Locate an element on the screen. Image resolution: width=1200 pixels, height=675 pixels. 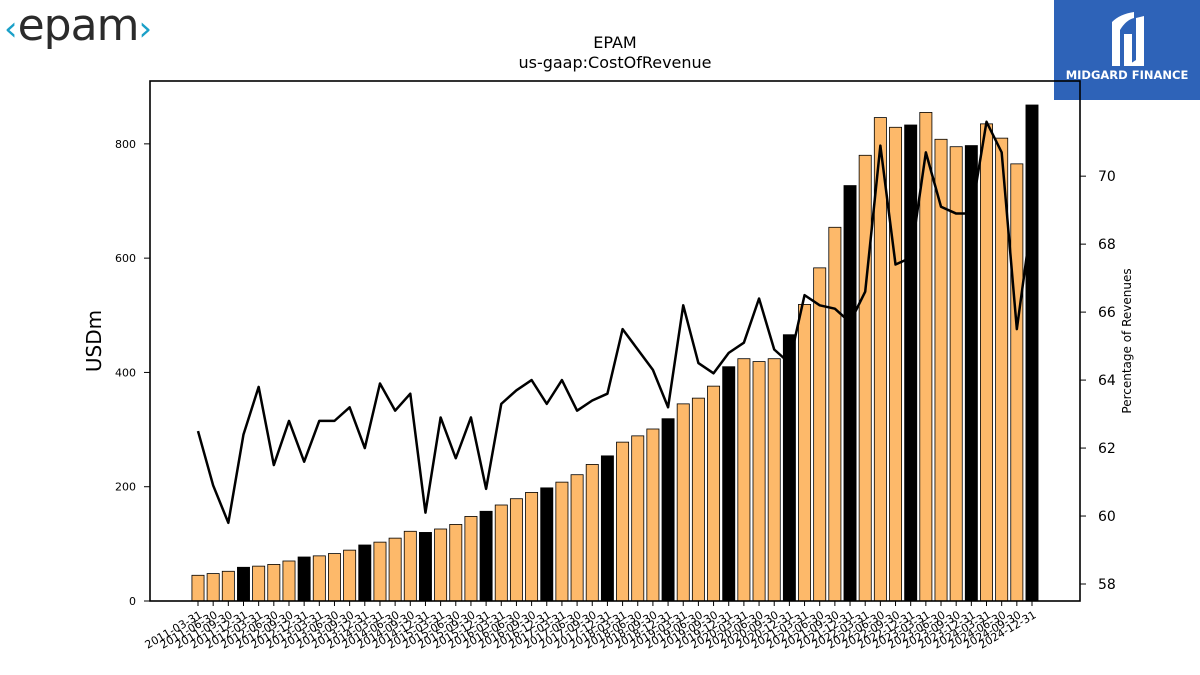
y-axis-label: USDm is located at coordinates (94, 341).